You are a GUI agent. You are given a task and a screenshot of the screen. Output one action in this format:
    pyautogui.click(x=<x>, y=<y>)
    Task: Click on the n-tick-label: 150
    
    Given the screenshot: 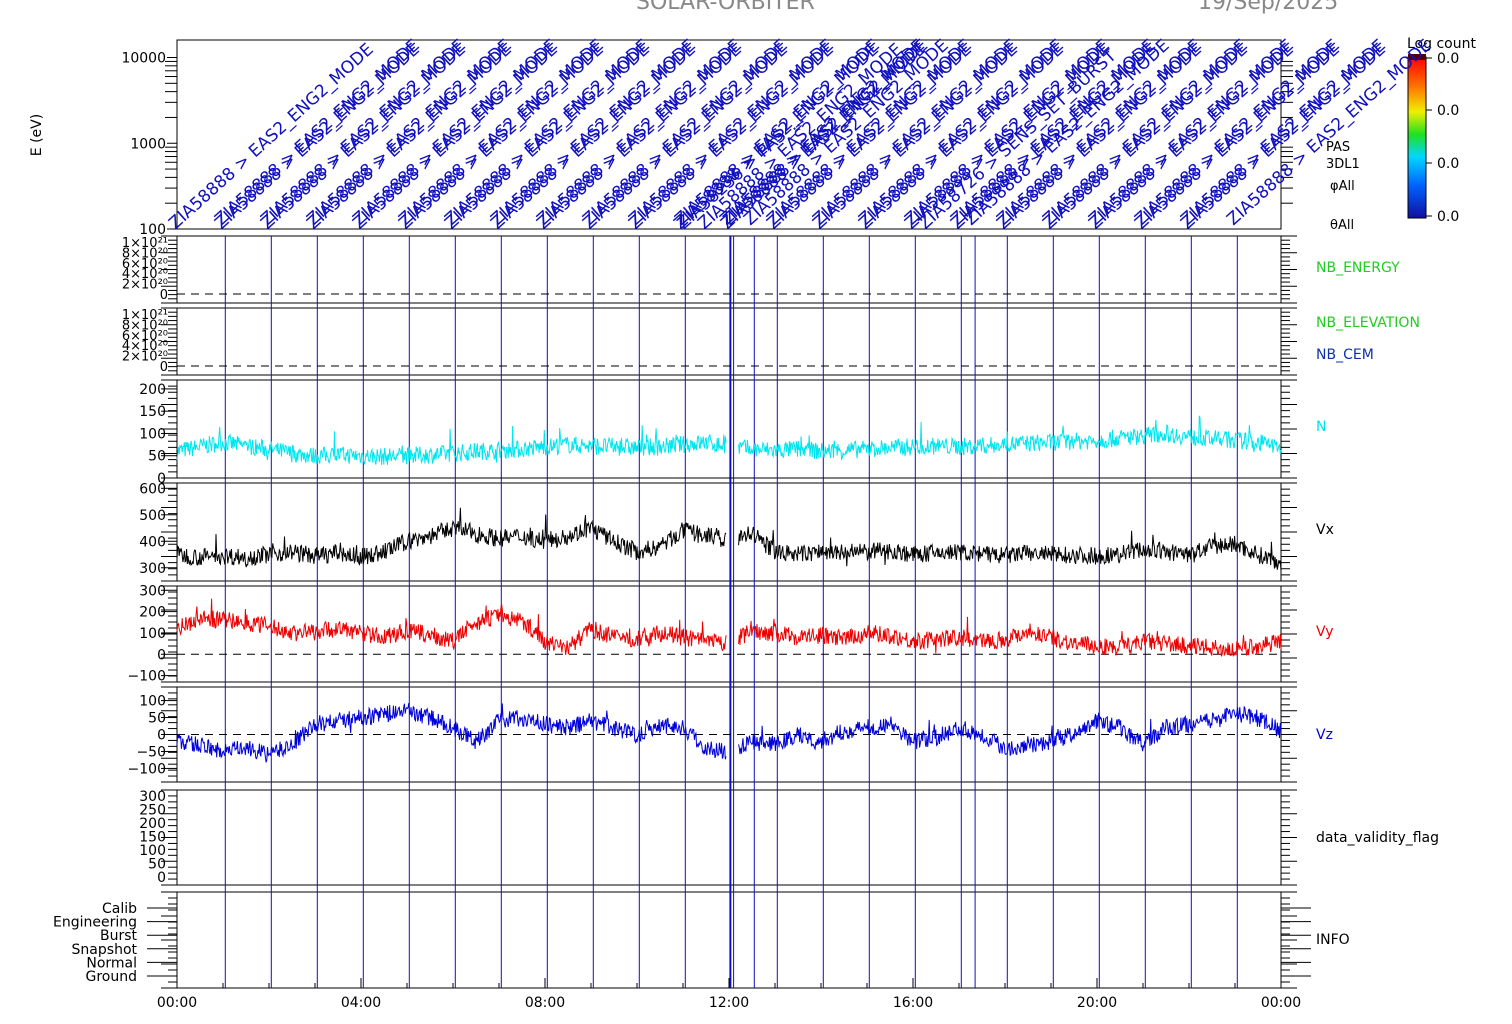 What is the action you would take?
    pyautogui.click(x=152, y=412)
    